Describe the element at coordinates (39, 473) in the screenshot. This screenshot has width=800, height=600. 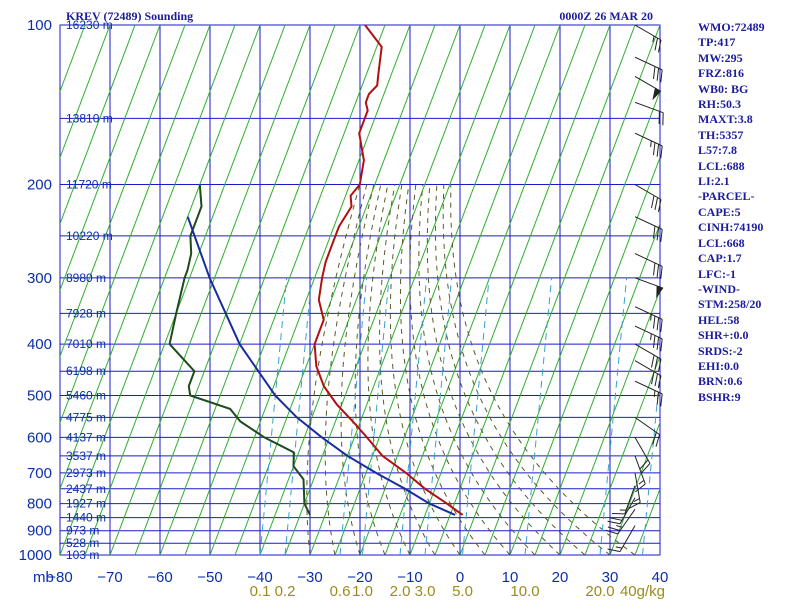
I see `pressure-tick-label: 700` at that location.